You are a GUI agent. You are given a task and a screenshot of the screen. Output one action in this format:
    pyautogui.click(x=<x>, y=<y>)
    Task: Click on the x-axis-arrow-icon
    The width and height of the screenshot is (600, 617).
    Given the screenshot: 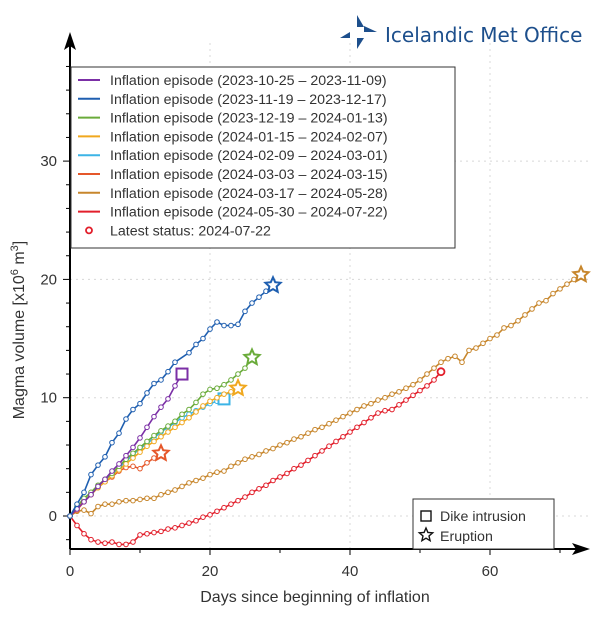 What is the action you would take?
    pyautogui.click(x=581, y=549)
    